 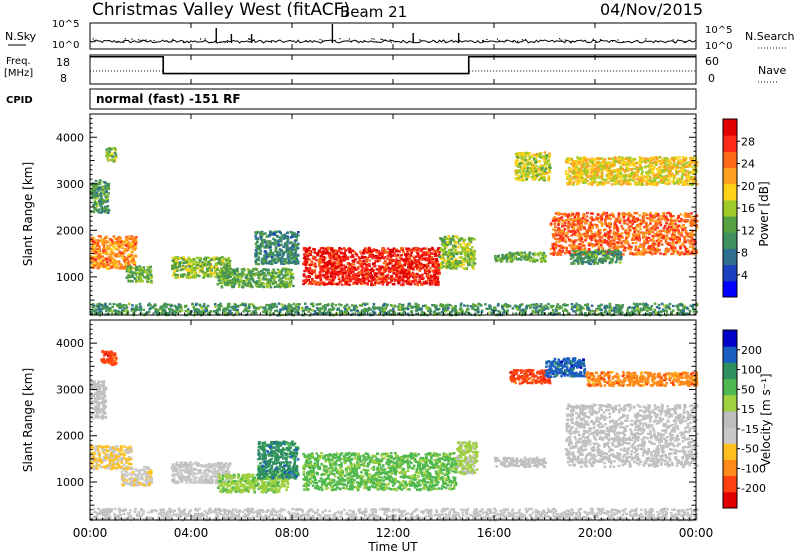 I want to click on nave-line, so click(x=393, y=72).